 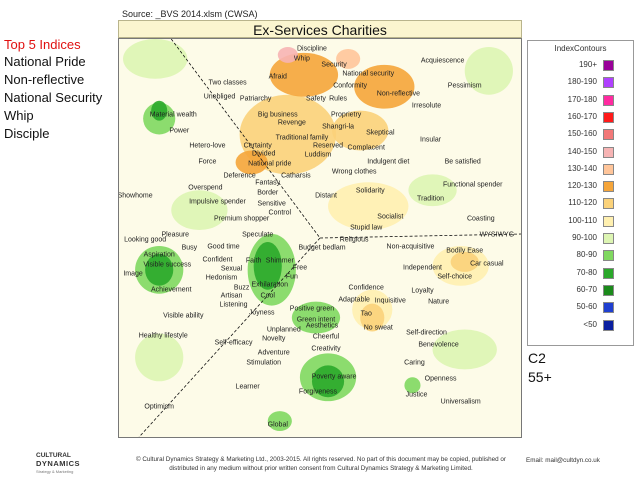 I want to click on contact-email: Email: mail@cultdyn.co.uk, so click(x=563, y=460).